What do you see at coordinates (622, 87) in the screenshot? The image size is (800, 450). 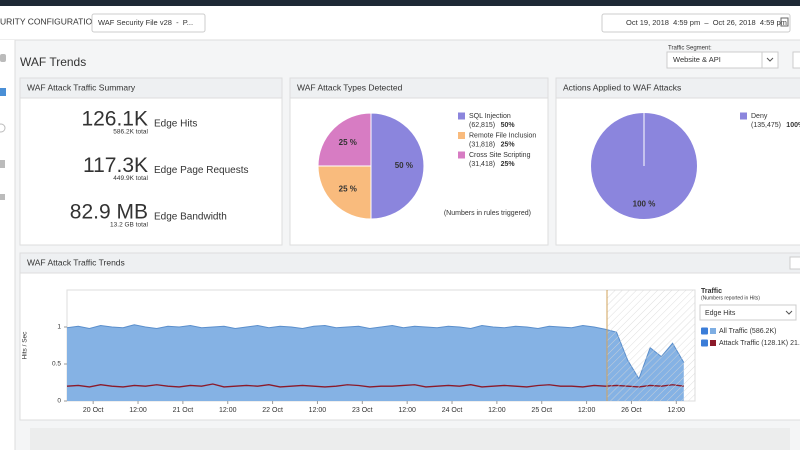 I see `panel-title: Actions Applied to WAF Attacks` at bounding box center [622, 87].